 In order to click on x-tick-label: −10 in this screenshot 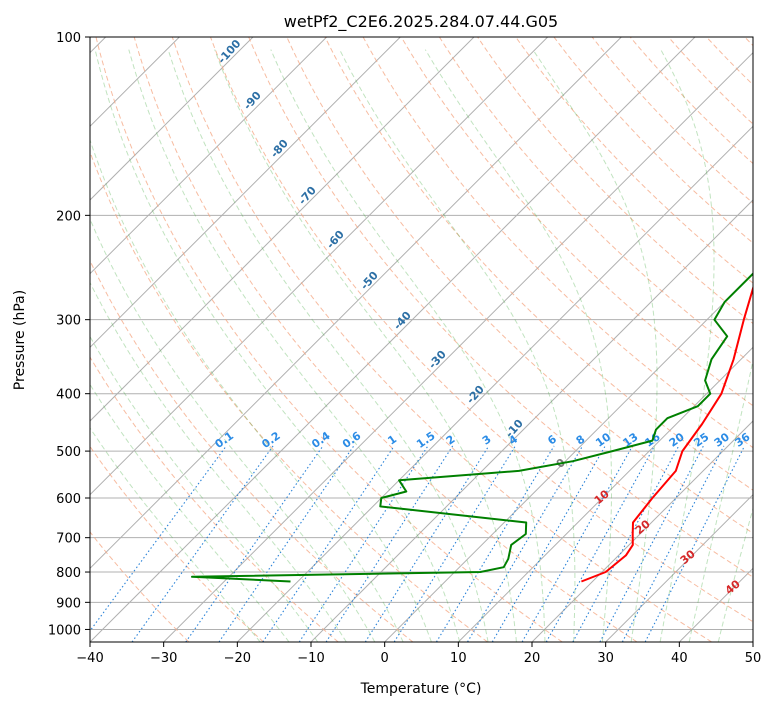, I will do `click(310, 658)`.